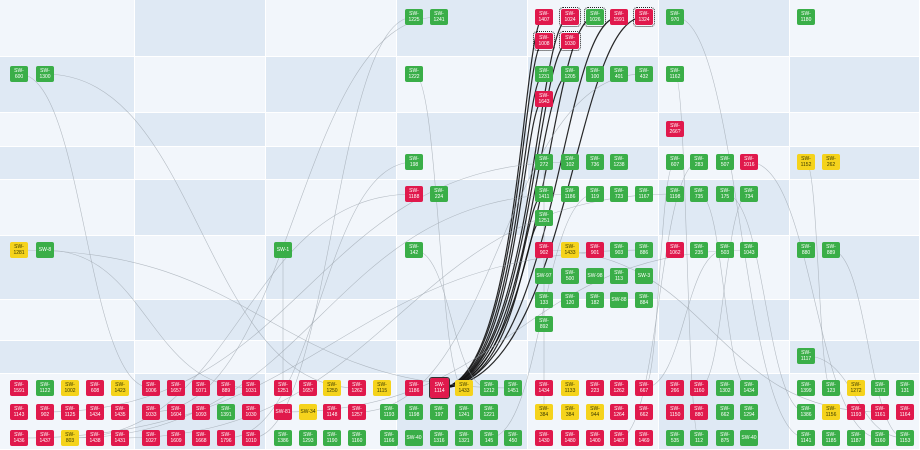 The width and height of the screenshot is (920, 450). Describe the element at coordinates (70, 388) in the screenshot. I see `story-card: SW-1002` at that location.